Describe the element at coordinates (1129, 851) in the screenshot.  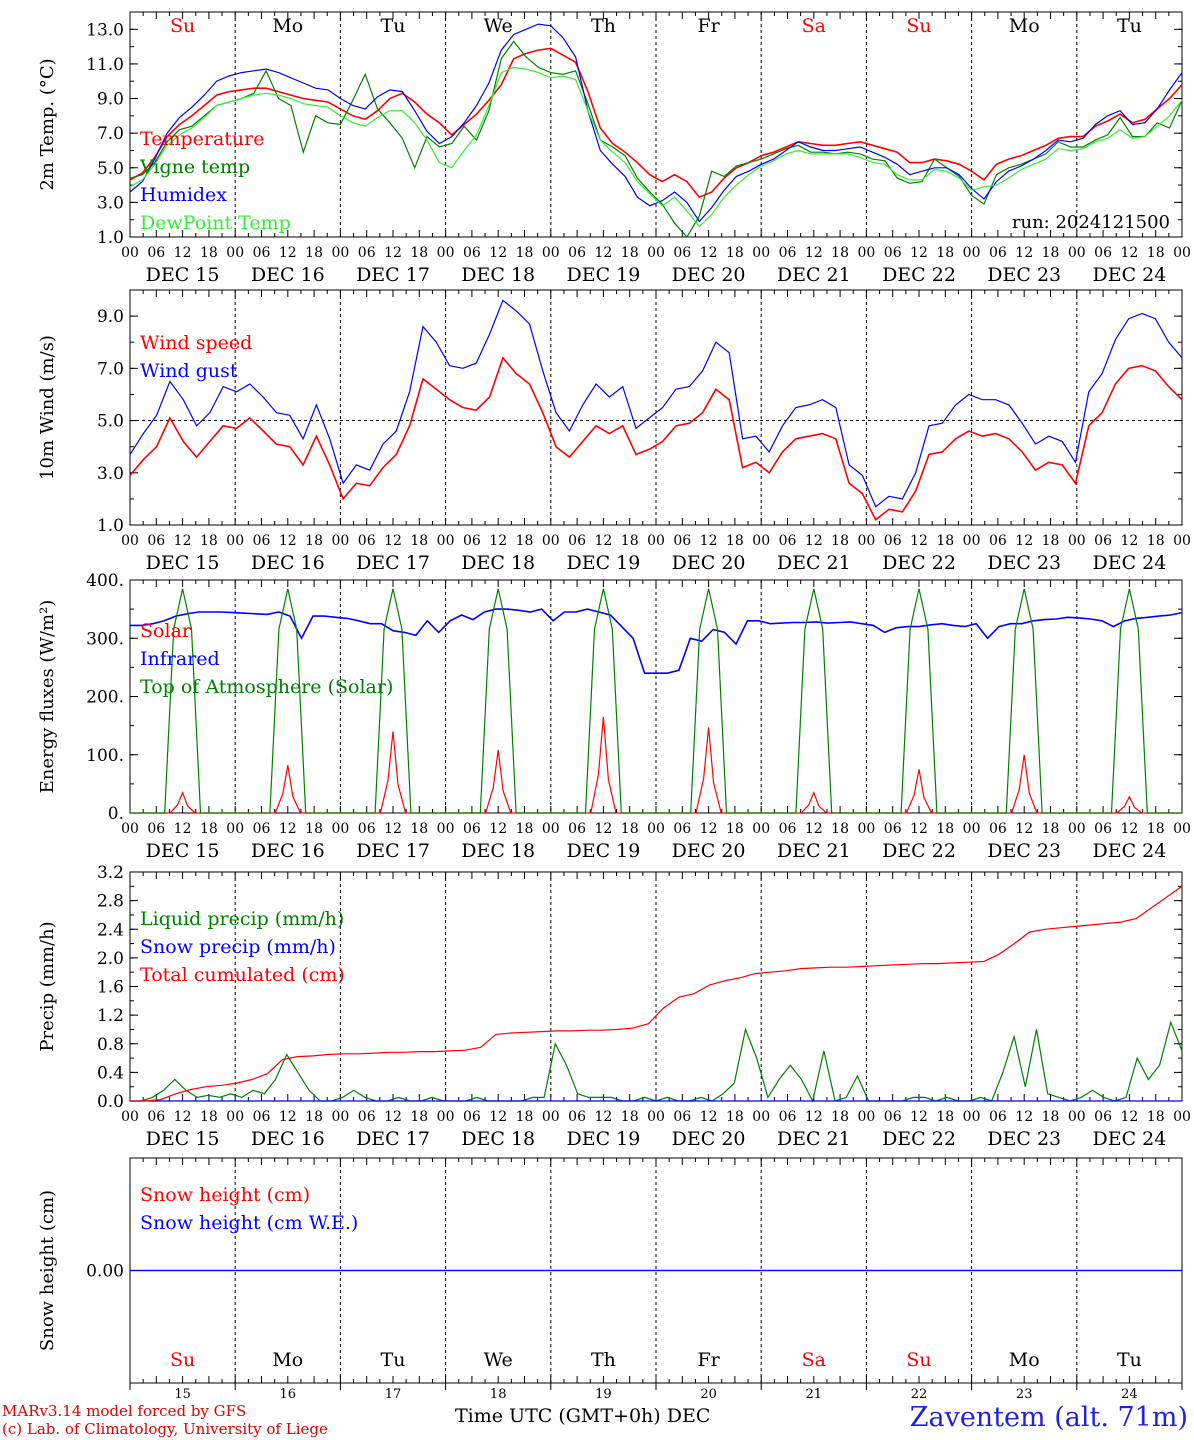
I see `date-label: DEC 24` at that location.